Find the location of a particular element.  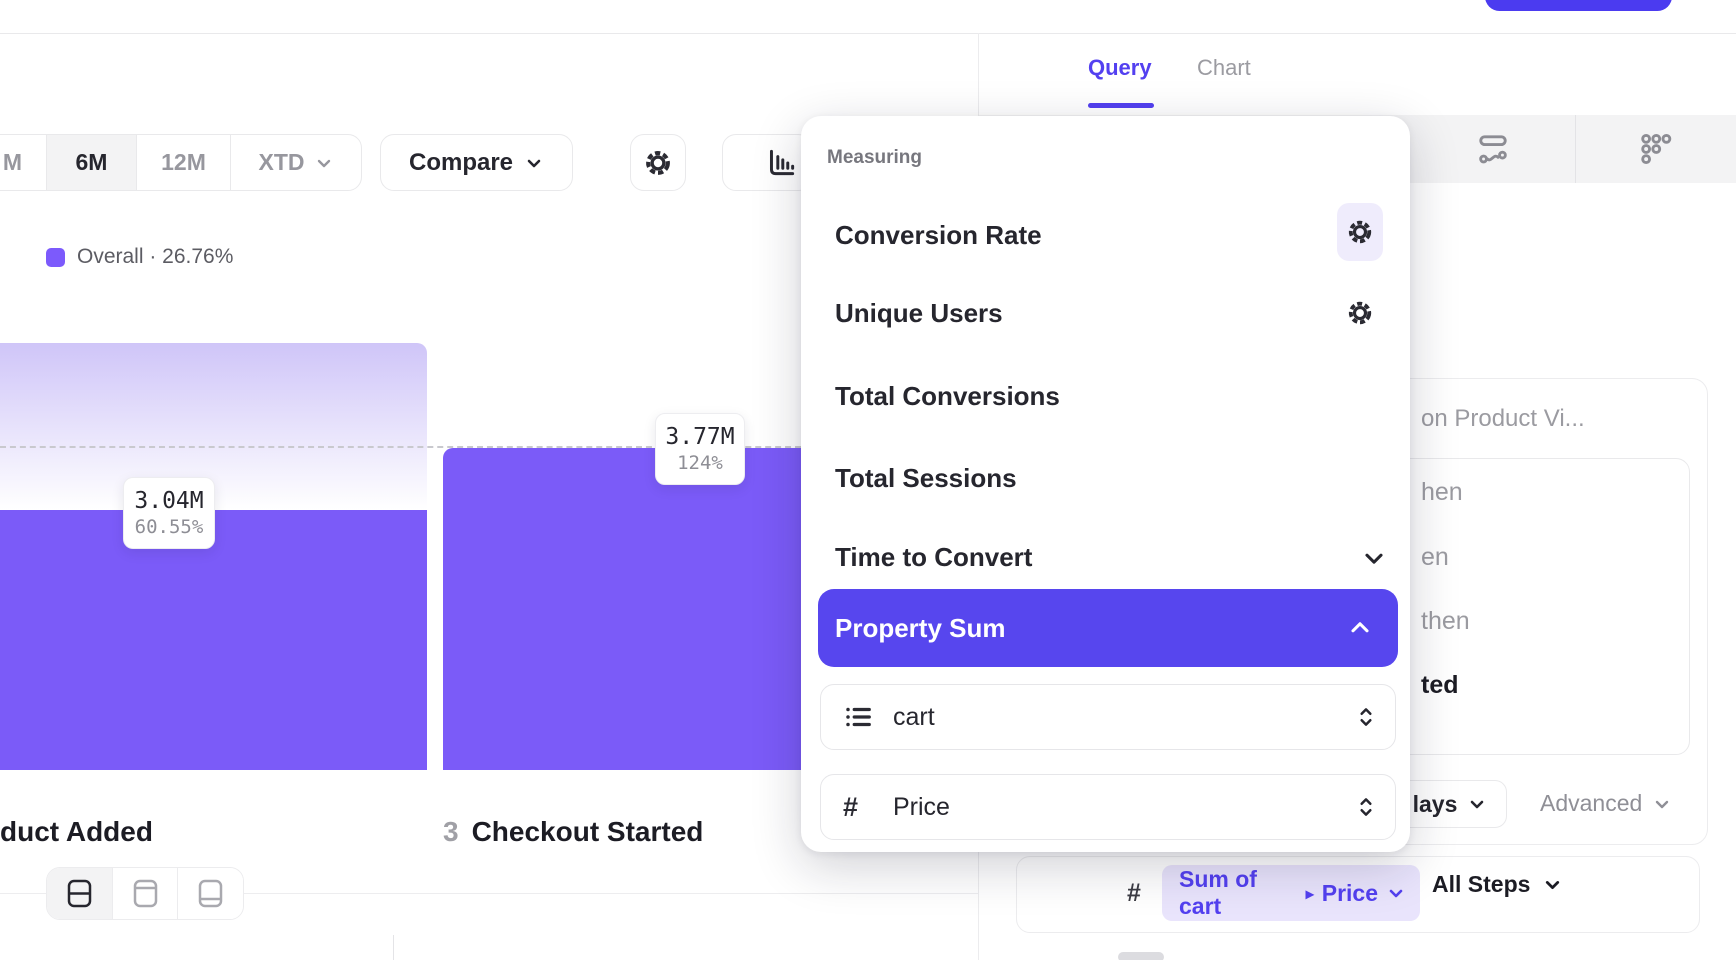

conversion-rate-settings-button is located at coordinates (1360, 232).